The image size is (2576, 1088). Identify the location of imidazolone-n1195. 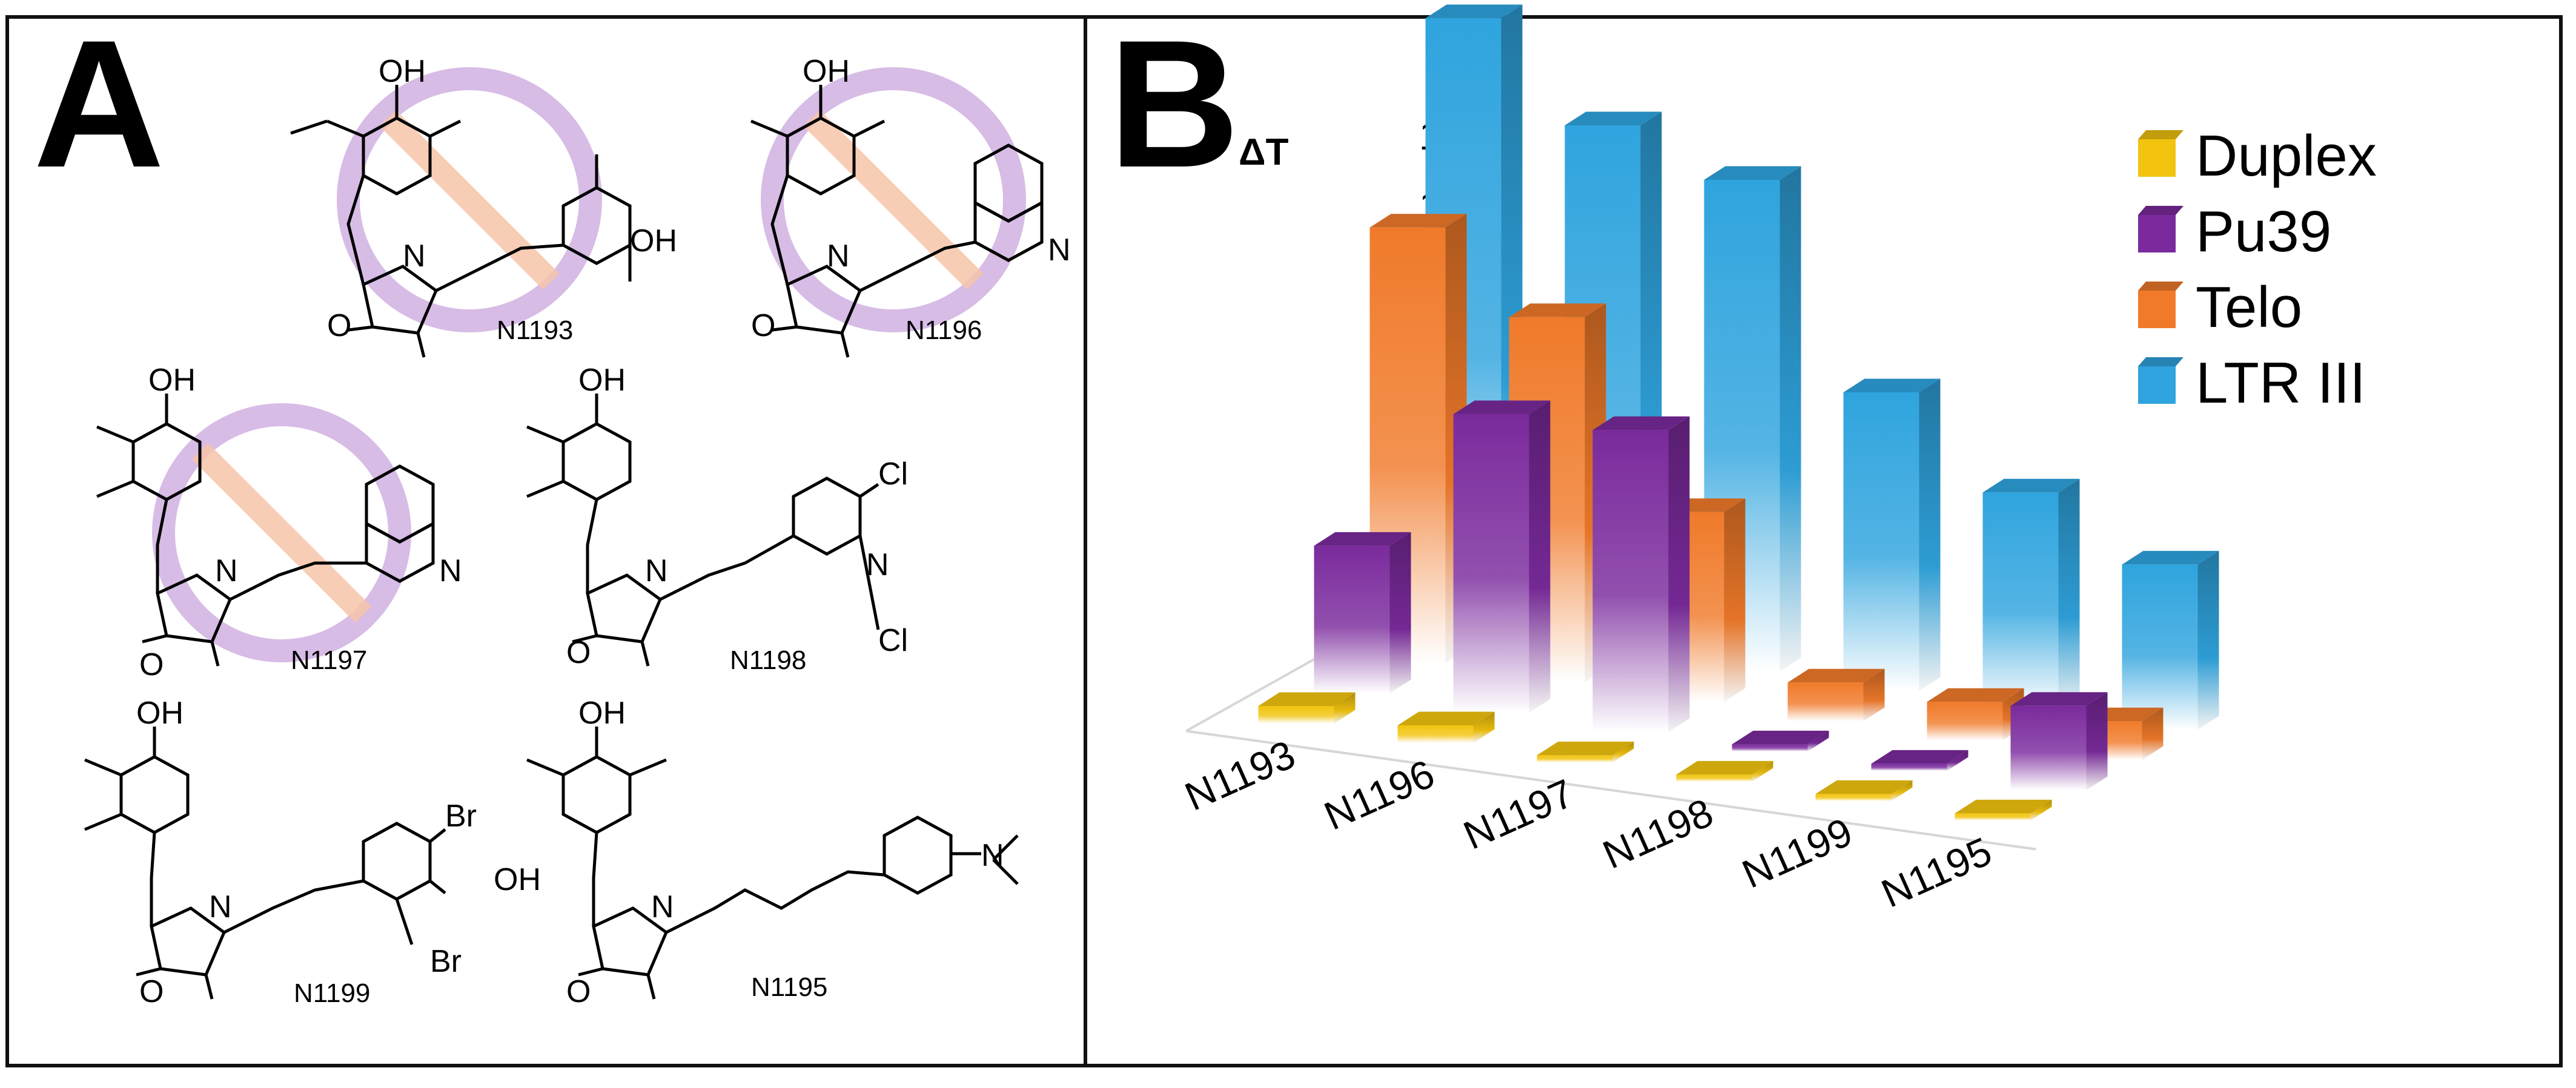
(630, 941).